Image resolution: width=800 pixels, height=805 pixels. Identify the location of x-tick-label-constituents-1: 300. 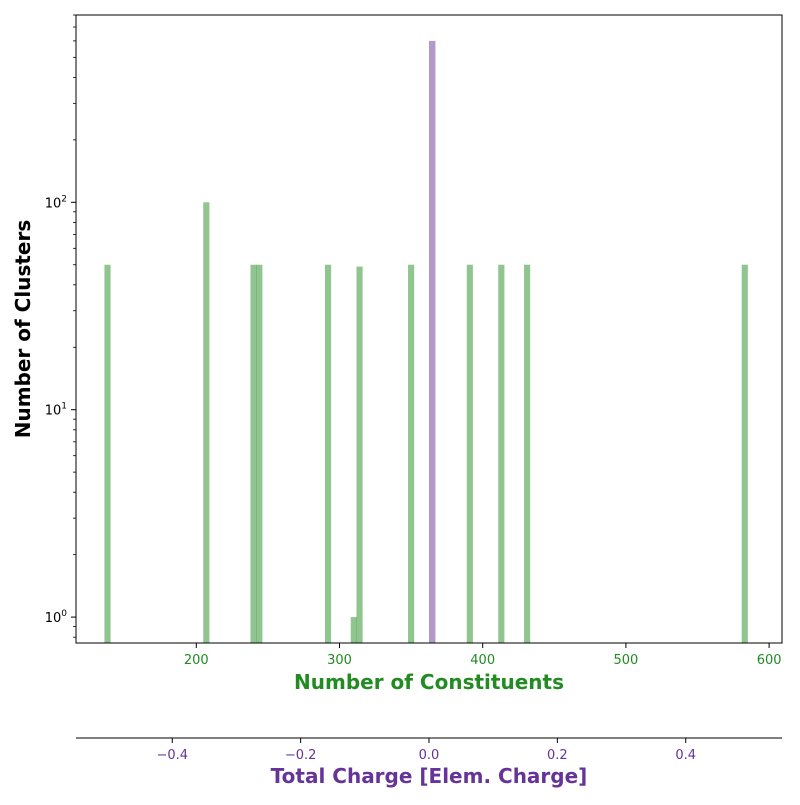
(339, 660).